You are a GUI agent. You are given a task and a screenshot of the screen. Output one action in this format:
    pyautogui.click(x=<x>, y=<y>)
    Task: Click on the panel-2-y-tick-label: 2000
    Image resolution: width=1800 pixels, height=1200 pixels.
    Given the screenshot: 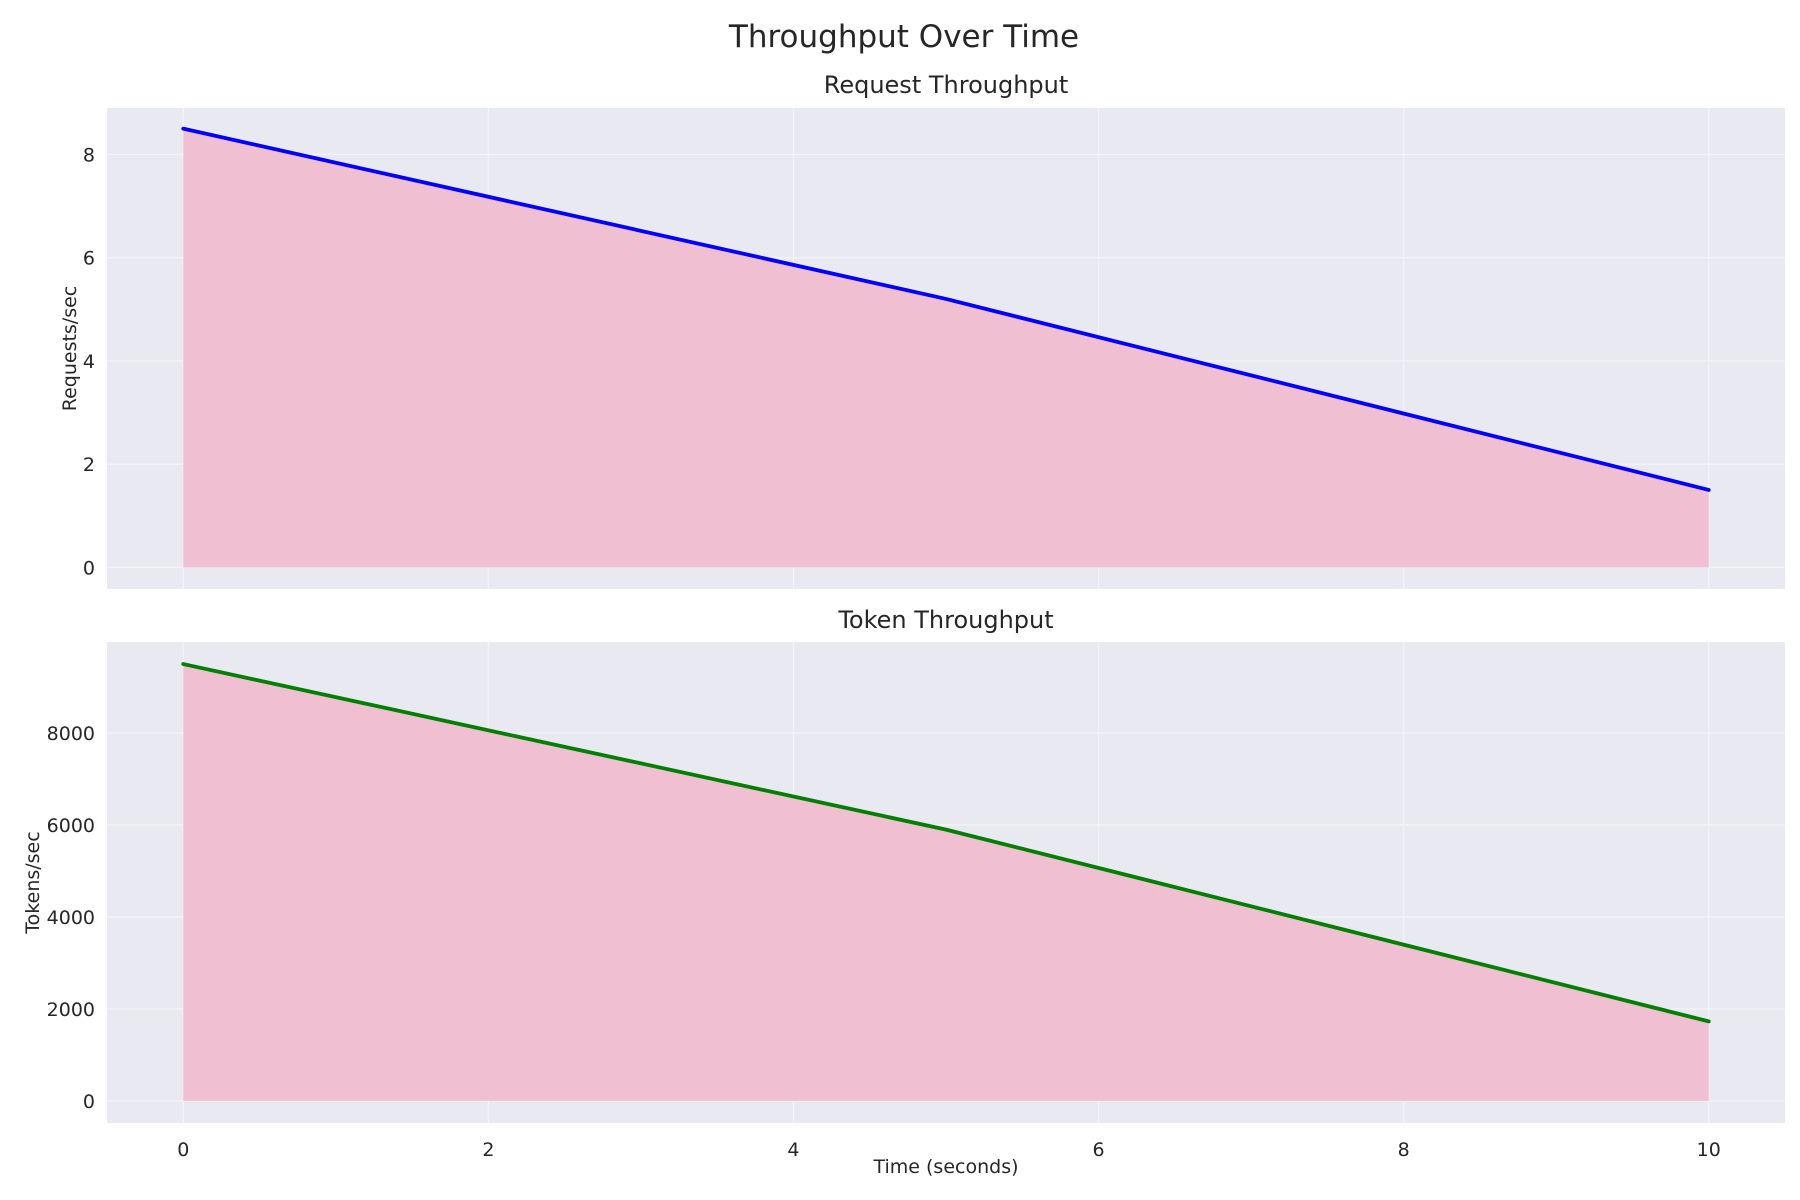 What is the action you would take?
    pyautogui.click(x=71, y=1010)
    